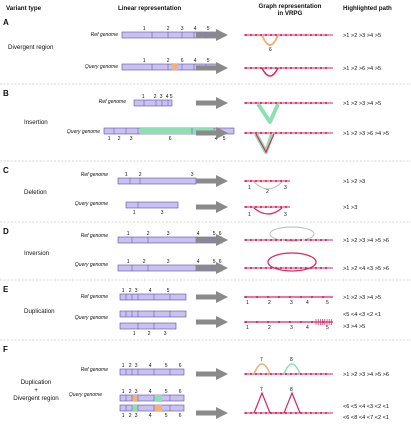  What do you see at coordinates (268, 185) in the screenshot?
I see `graph-deletion-arc` at bounding box center [268, 185].